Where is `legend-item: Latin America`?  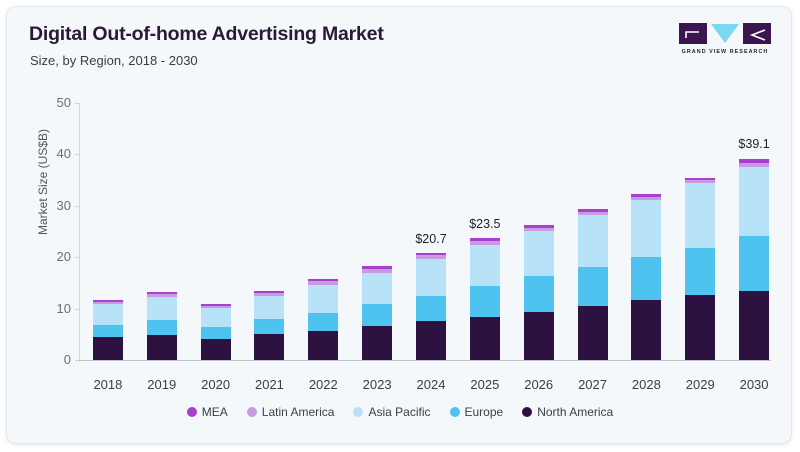 legend-item: Latin America is located at coordinates (290, 412).